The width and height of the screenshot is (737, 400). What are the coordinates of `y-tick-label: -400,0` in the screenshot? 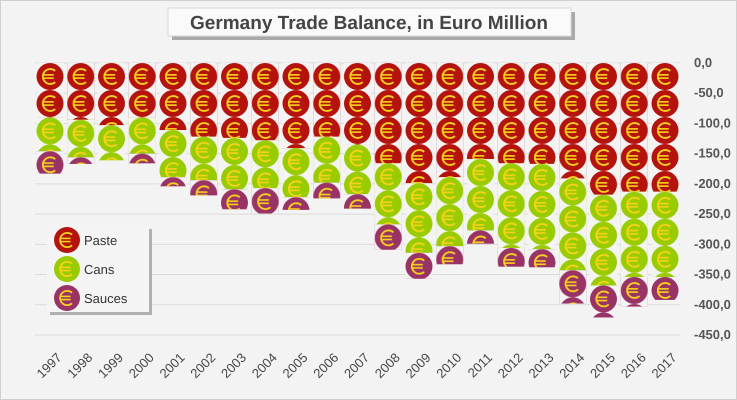 It's located at (712, 304).